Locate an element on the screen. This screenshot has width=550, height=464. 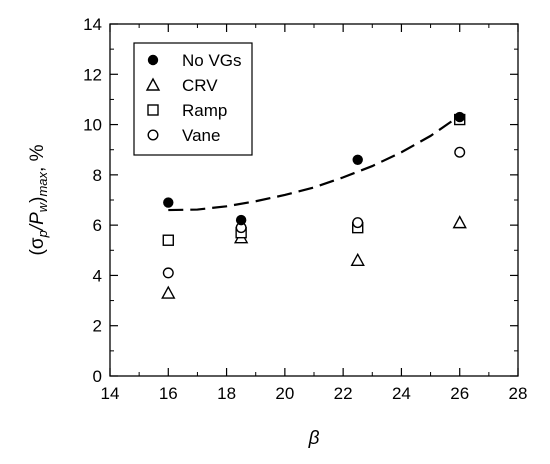
y-tick-label: 8 is located at coordinates (97, 175).